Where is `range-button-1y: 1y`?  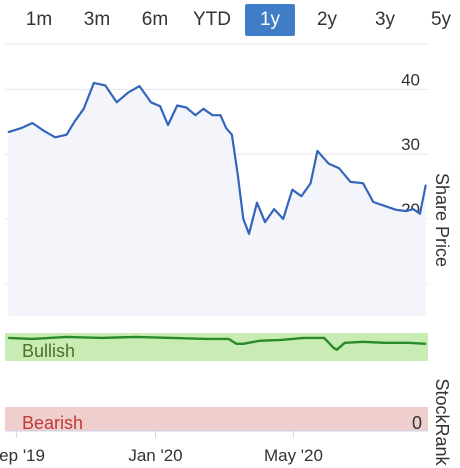
range-button-1y: 1y is located at coordinates (270, 20).